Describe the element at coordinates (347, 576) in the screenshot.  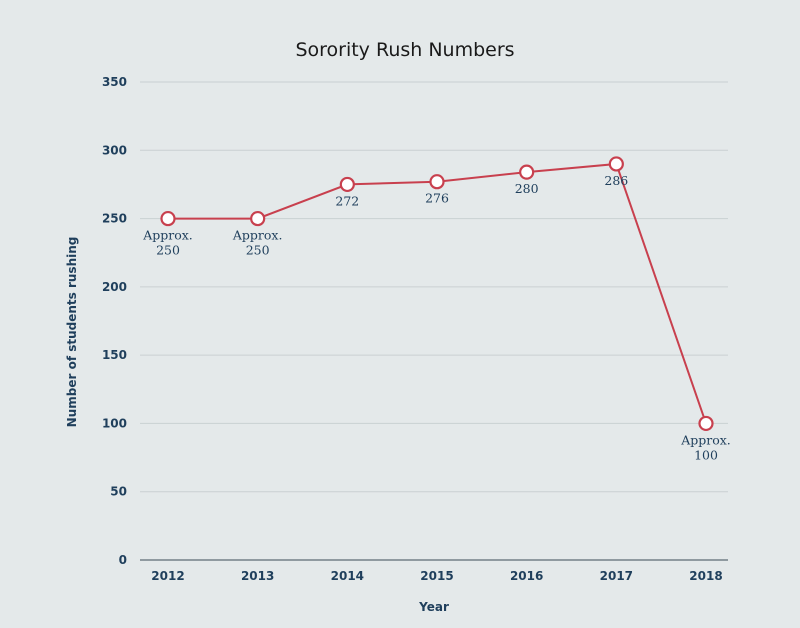
I see `x-tick-label: 2014` at that location.